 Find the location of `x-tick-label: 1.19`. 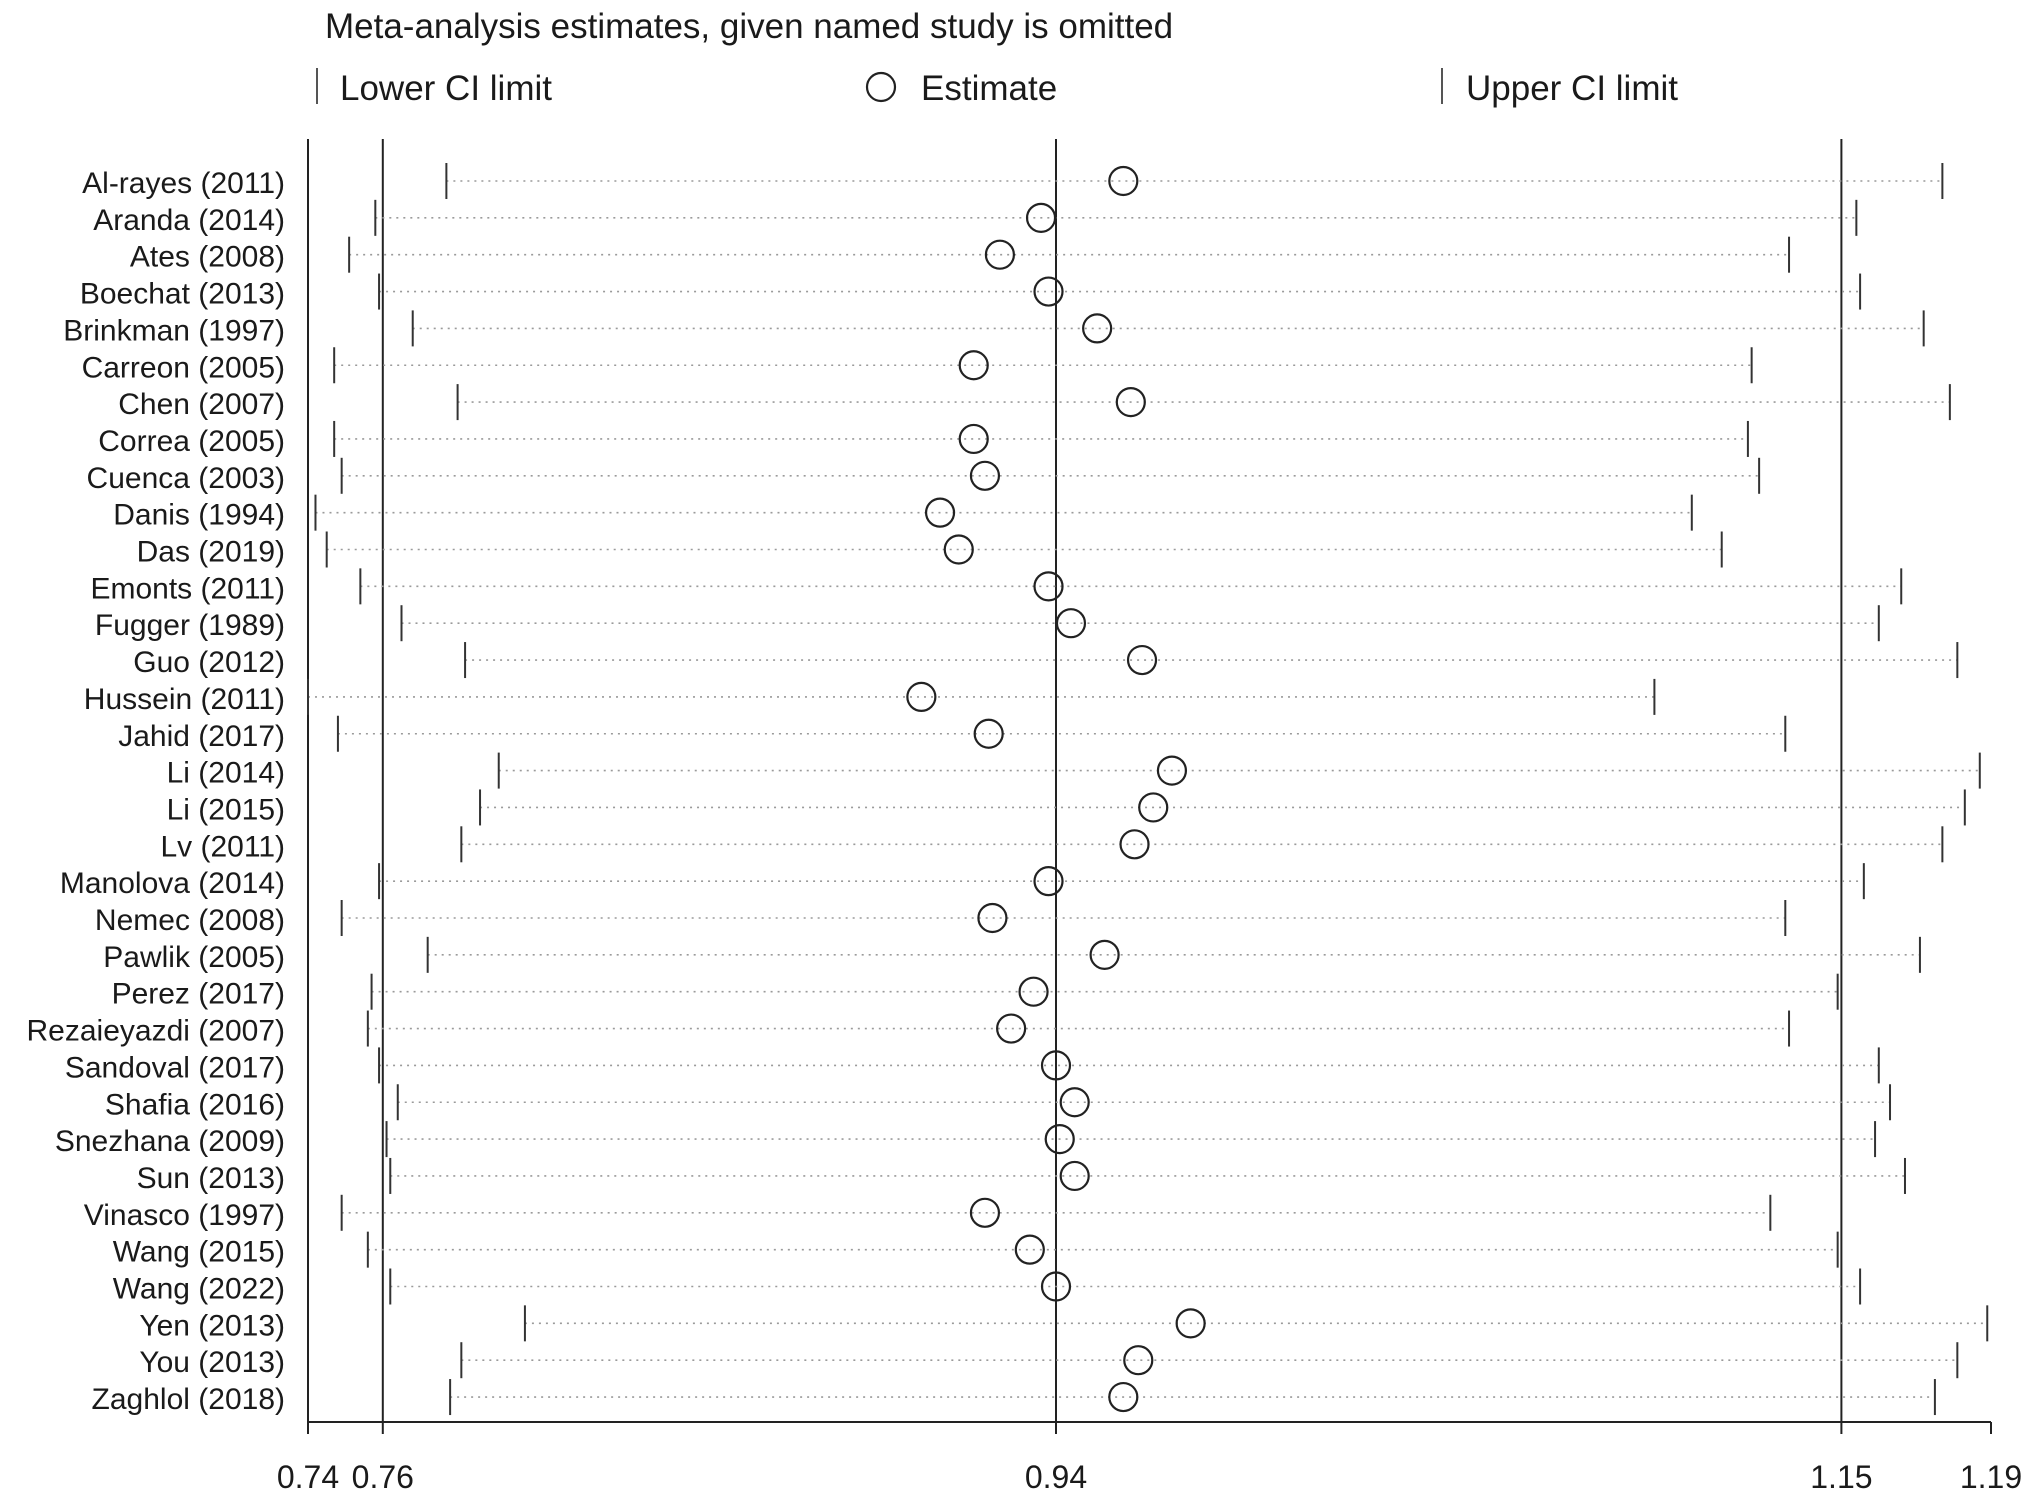

x-tick-label: 1.19 is located at coordinates (1991, 1476).